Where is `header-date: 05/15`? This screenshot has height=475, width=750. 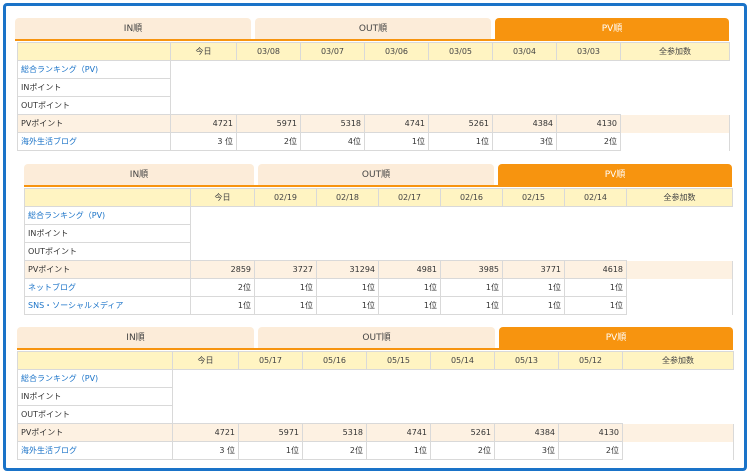 header-date: 05/15 is located at coordinates (398, 360).